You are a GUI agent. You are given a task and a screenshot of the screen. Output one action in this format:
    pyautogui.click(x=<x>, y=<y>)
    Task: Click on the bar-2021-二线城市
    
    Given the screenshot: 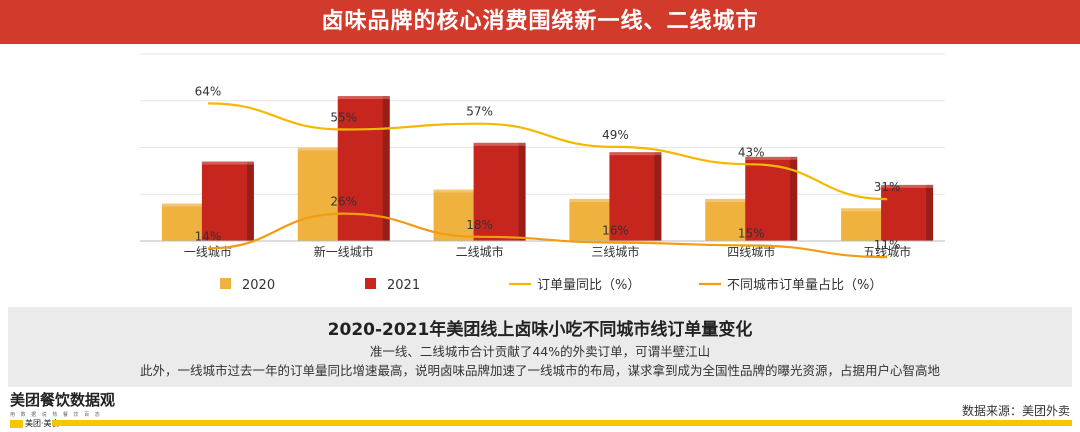 What is the action you would take?
    pyautogui.click(x=499, y=191)
    